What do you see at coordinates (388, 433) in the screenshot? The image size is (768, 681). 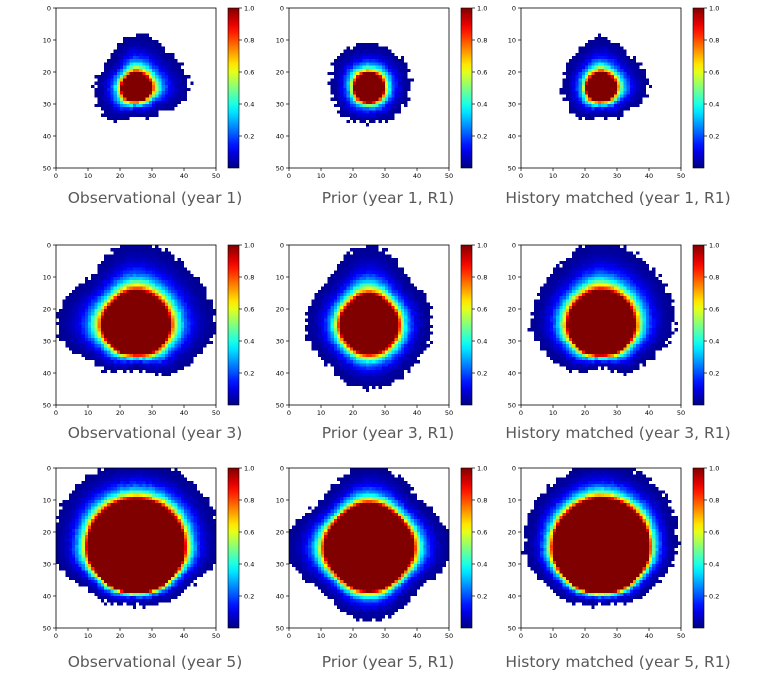 I see `panel-title: Prior (year 3, R1)` at bounding box center [388, 433].